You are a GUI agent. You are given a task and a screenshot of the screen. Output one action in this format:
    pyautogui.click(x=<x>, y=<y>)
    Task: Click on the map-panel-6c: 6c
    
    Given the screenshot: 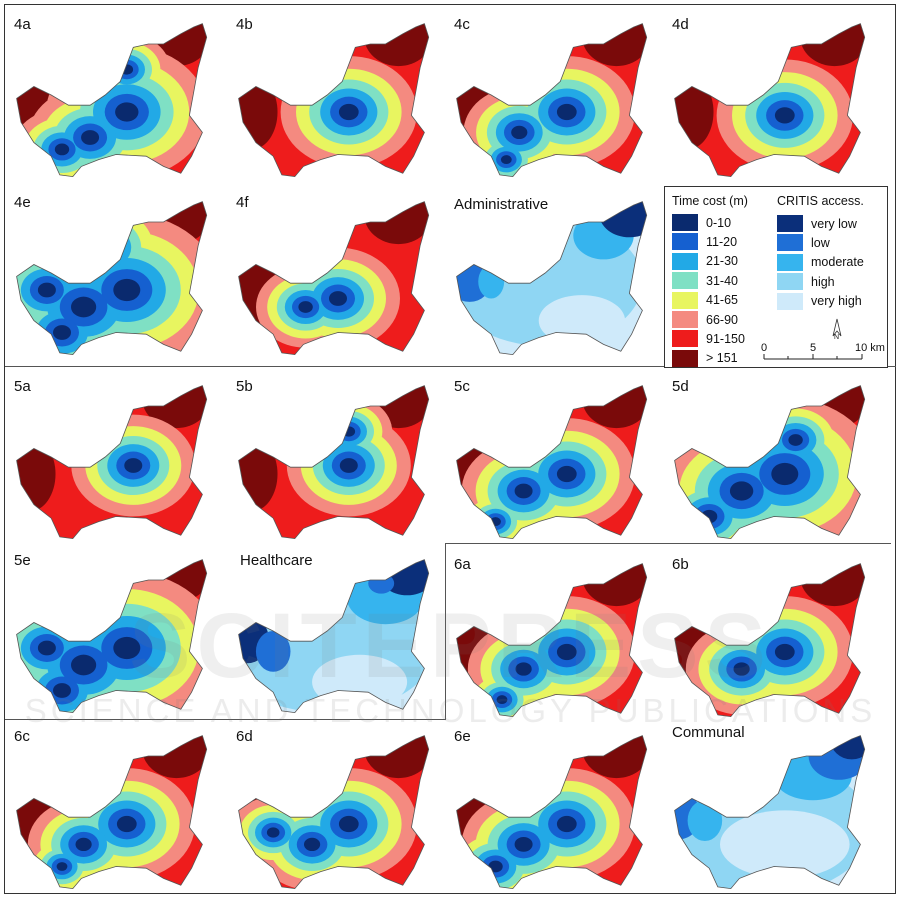 What is the action you would take?
    pyautogui.click(x=116, y=807)
    